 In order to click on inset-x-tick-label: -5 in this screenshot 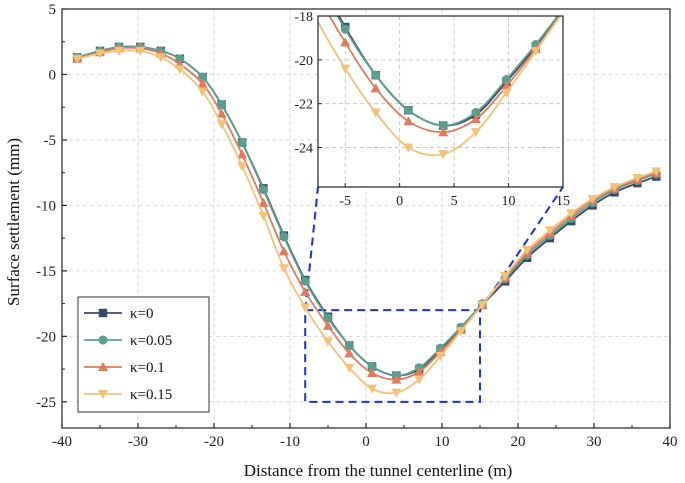, I will do `click(345, 201)`.